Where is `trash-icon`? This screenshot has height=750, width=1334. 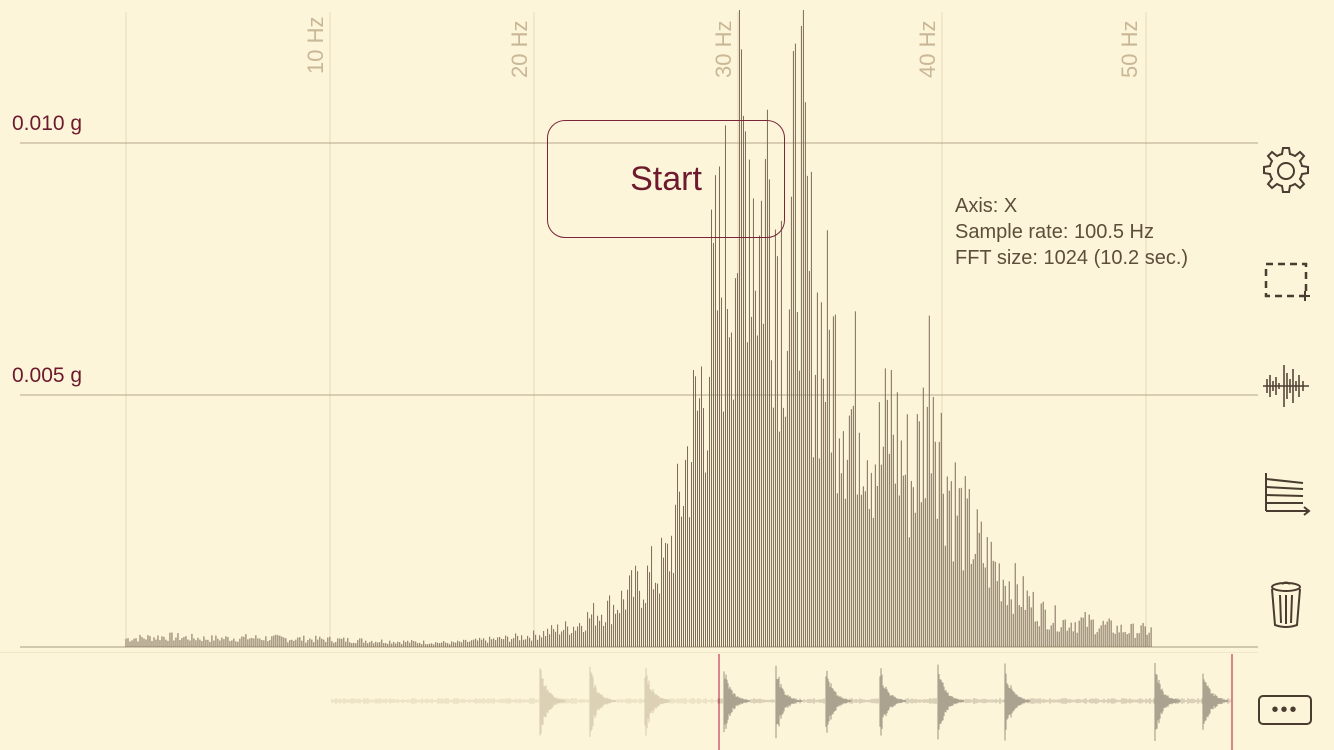 trash-icon is located at coordinates (1286, 604).